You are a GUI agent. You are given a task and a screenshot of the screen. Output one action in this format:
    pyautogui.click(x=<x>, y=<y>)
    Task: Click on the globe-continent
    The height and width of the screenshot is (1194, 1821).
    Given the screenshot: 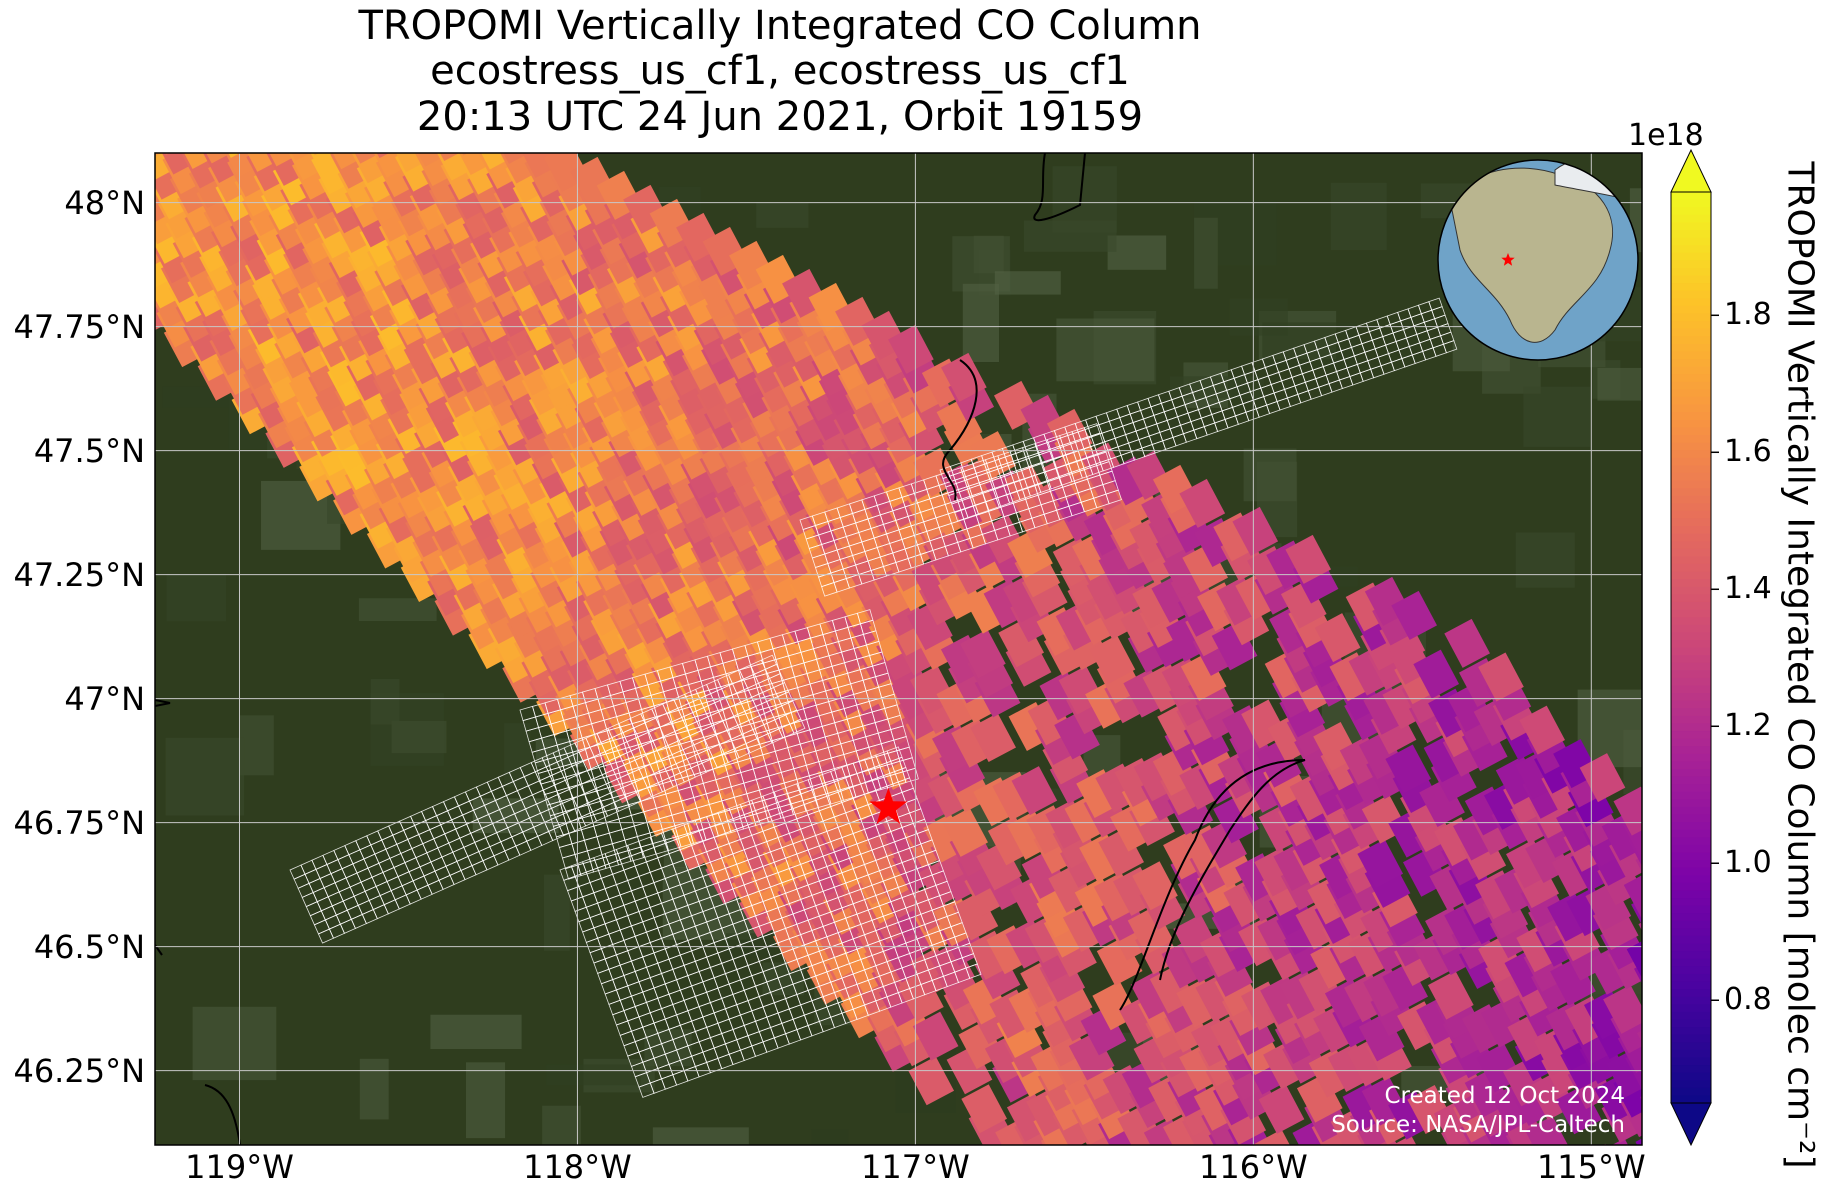 What is the action you would take?
    pyautogui.click(x=1531, y=255)
    